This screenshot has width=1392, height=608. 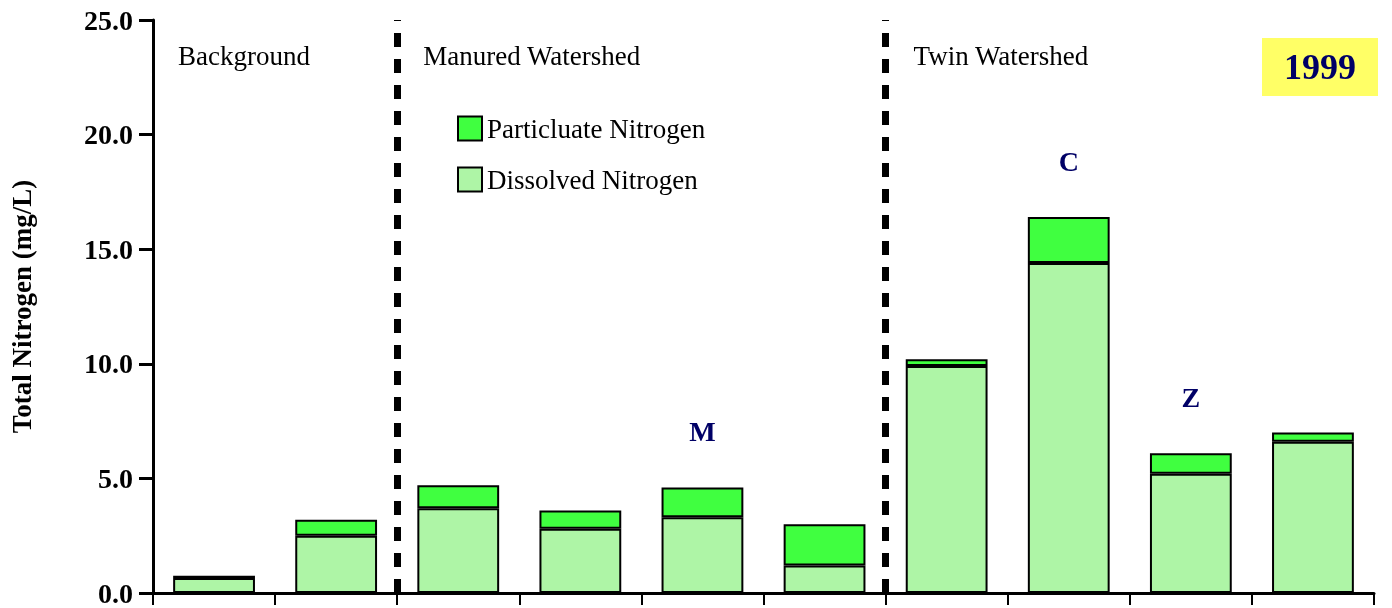 What do you see at coordinates (244, 55) in the screenshot?
I see `annotation: Background` at bounding box center [244, 55].